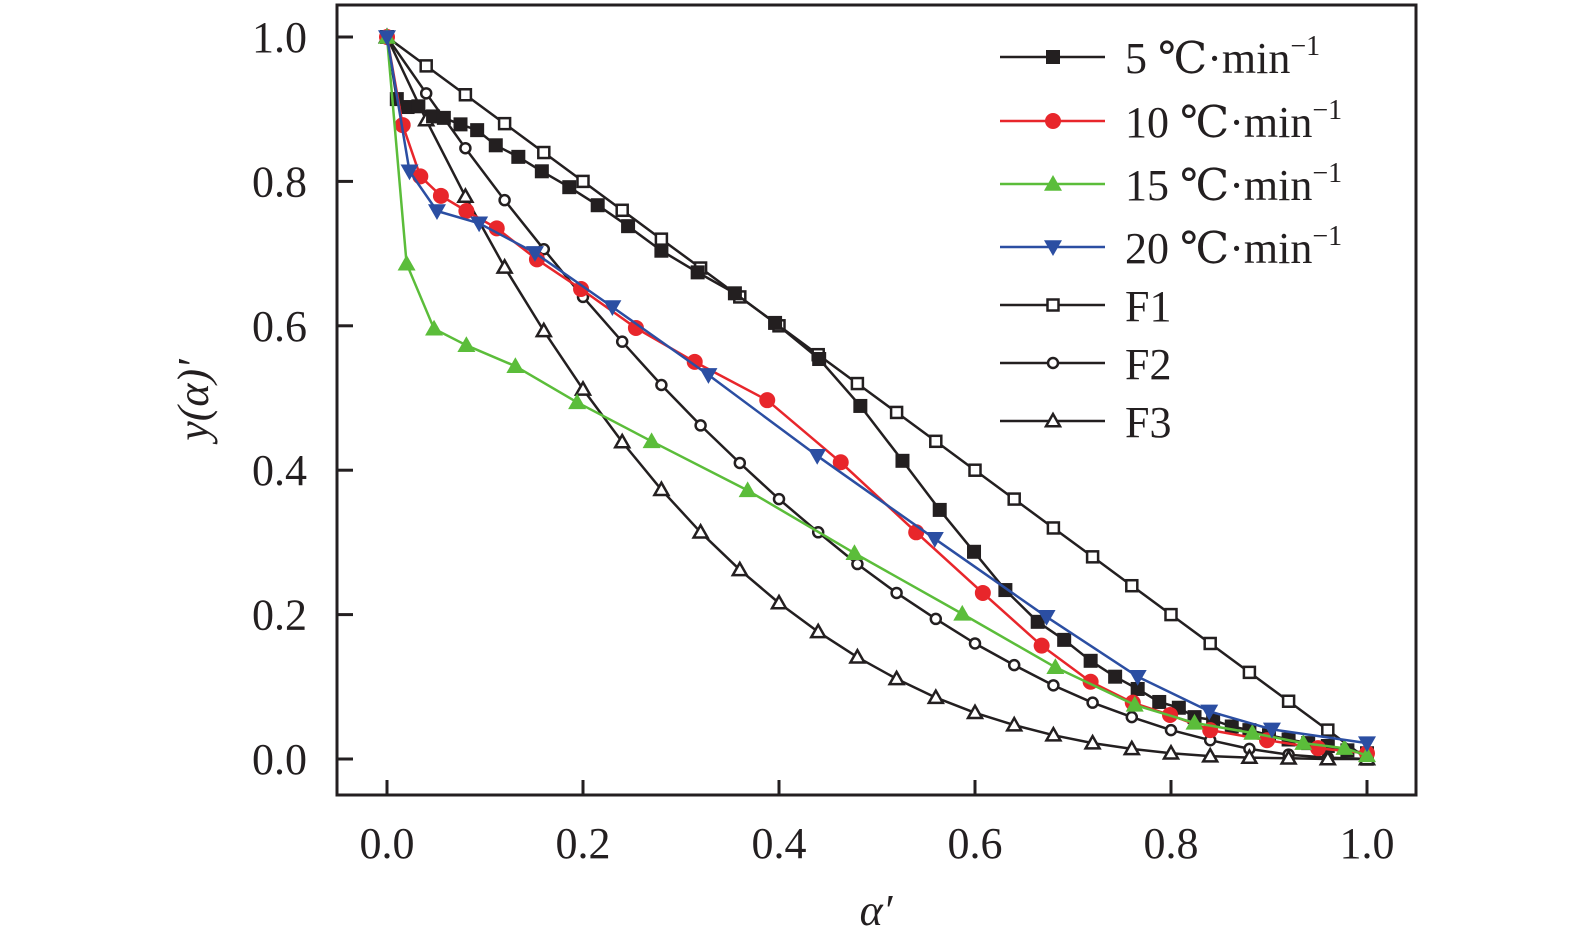  Describe the element at coordinates (279, 615) in the screenshot. I see `y-tick-label: 0.2` at that location.